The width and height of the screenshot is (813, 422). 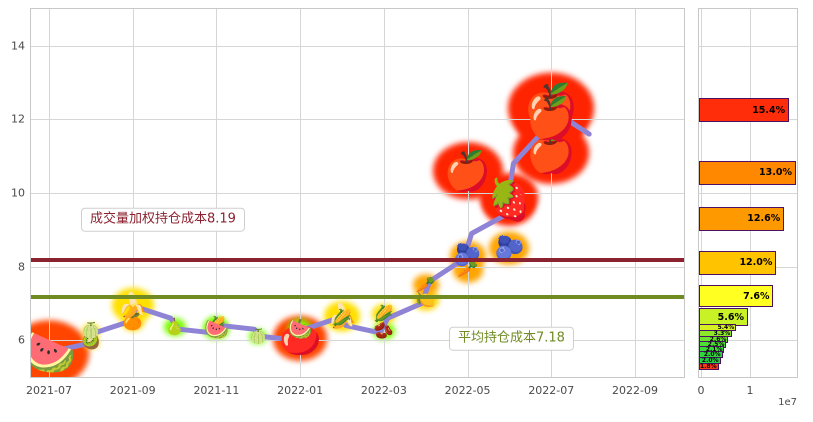 I want to click on volume-bar-label: 12.6%, so click(x=764, y=219).